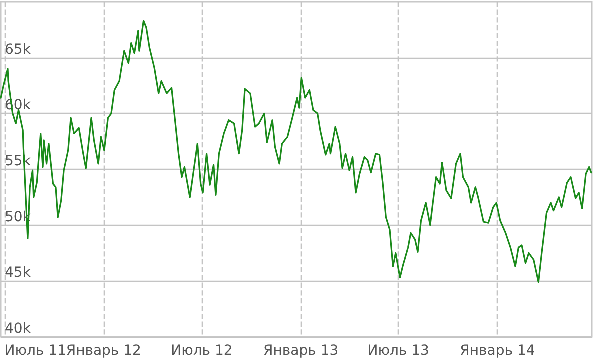  Describe the element at coordinates (18, 50) in the screenshot. I see `y-tick-label: 65k` at that location.